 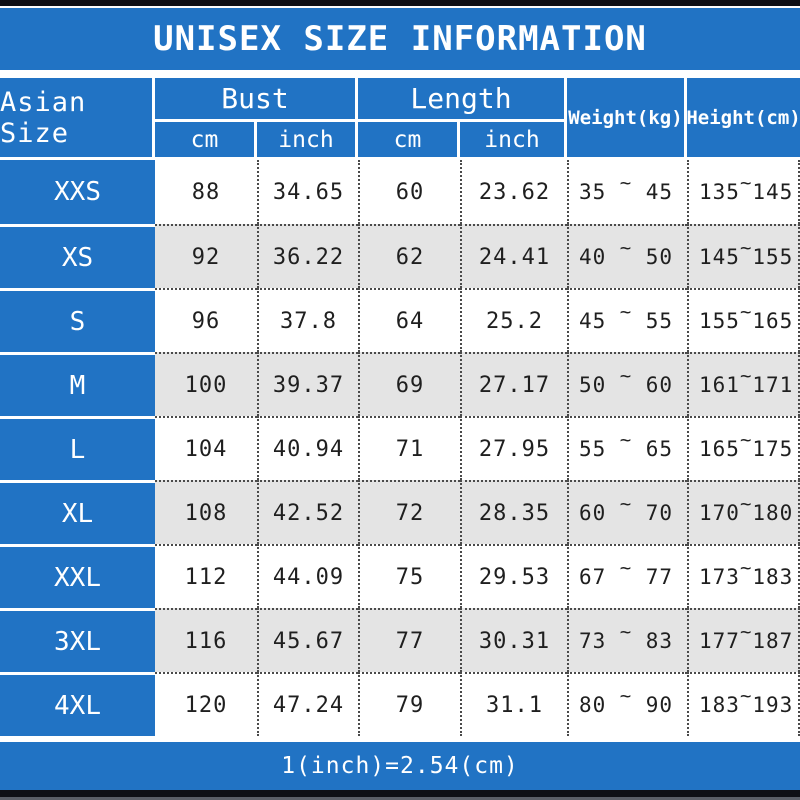 What do you see at coordinates (719, 577) in the screenshot?
I see `range-min: 173` at bounding box center [719, 577].